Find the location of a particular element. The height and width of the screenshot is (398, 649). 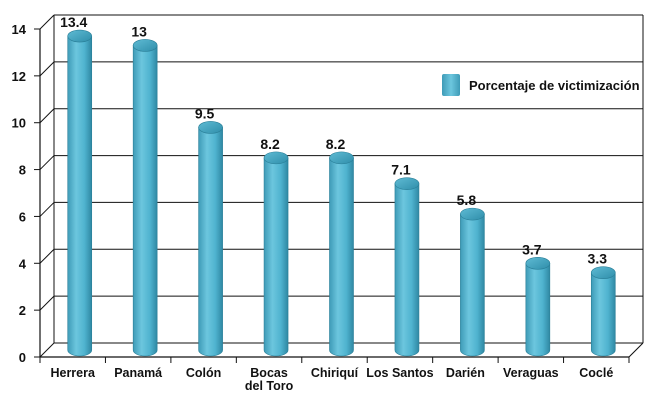

data-label: 3.7 is located at coordinates (532, 249).